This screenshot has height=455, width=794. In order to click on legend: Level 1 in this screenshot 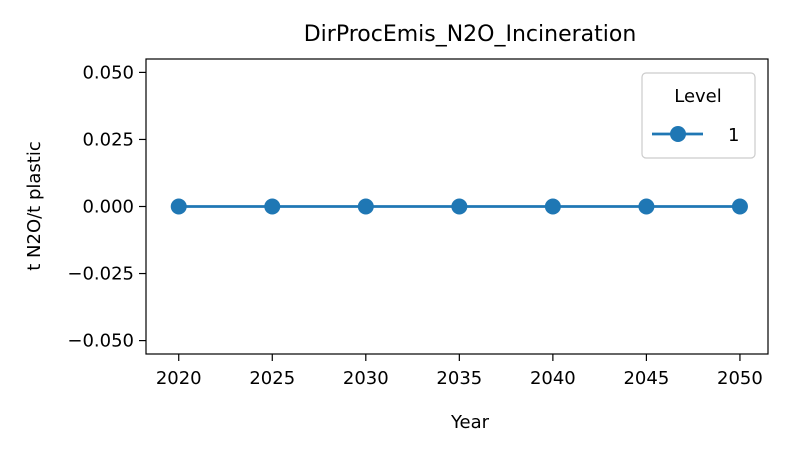, I will do `click(698, 115)`.